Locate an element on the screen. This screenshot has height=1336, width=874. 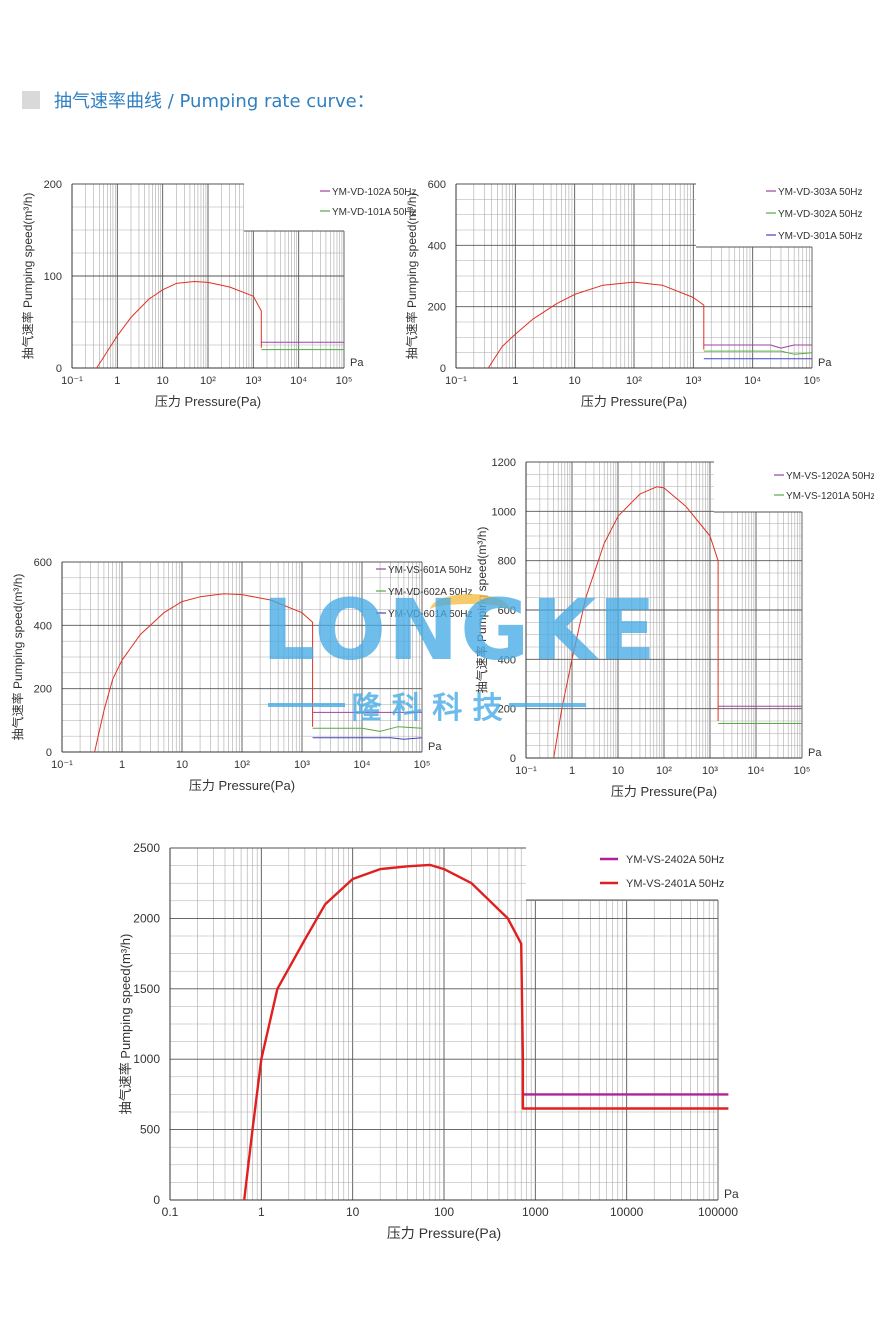
y-tick-label: 1500 is located at coordinates (146, 989).